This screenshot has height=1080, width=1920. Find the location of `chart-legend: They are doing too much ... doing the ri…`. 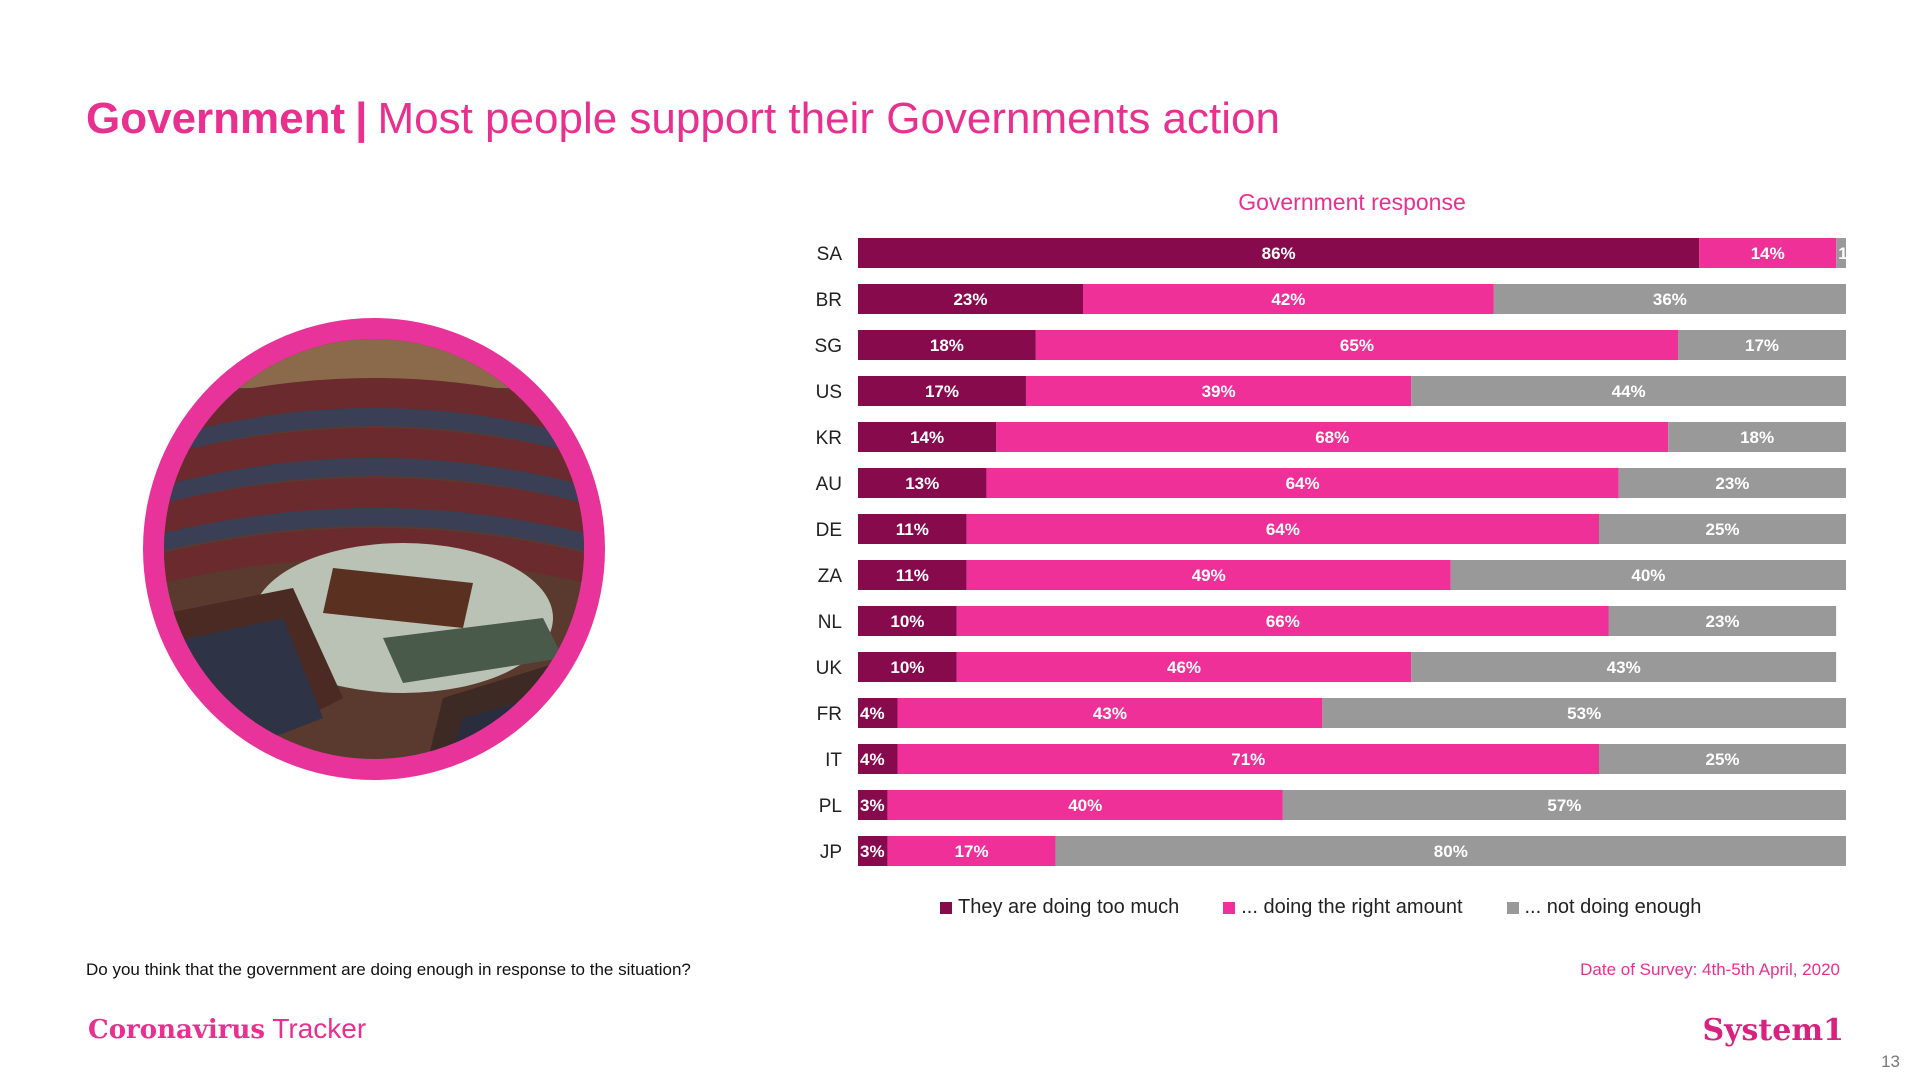

chart-legend: They are doing too much ... doing the ri… is located at coordinates (1320, 907).